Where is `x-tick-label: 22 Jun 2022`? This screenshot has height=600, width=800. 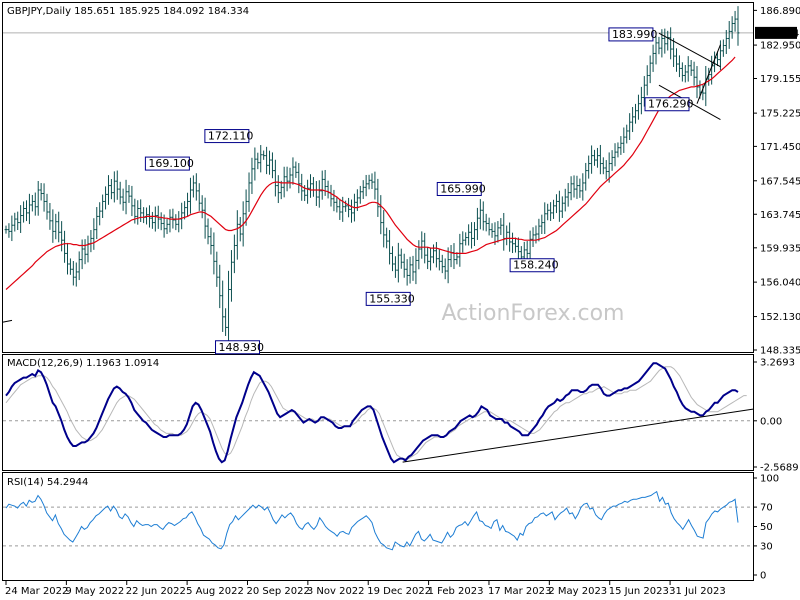 x-tick-label: 22 Jun 2022 is located at coordinates (156, 591).